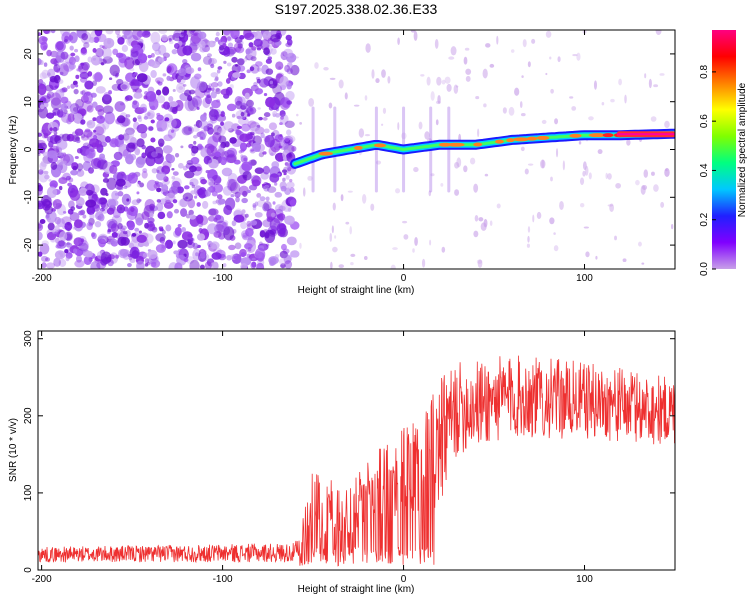  What do you see at coordinates (28, 54) in the screenshot?
I see `y-tick-label: 20` at bounding box center [28, 54].